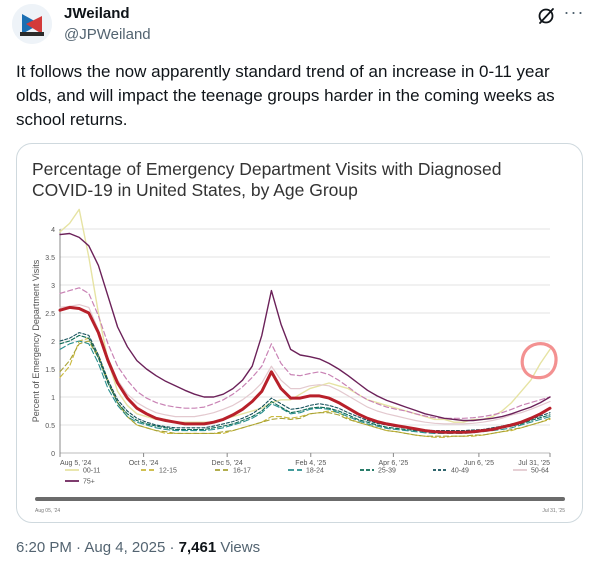 Image resolution: width=601 pixels, height=564 pixels. Describe the element at coordinates (540, 471) in the screenshot. I see `legend-label: 50-64` at that location.